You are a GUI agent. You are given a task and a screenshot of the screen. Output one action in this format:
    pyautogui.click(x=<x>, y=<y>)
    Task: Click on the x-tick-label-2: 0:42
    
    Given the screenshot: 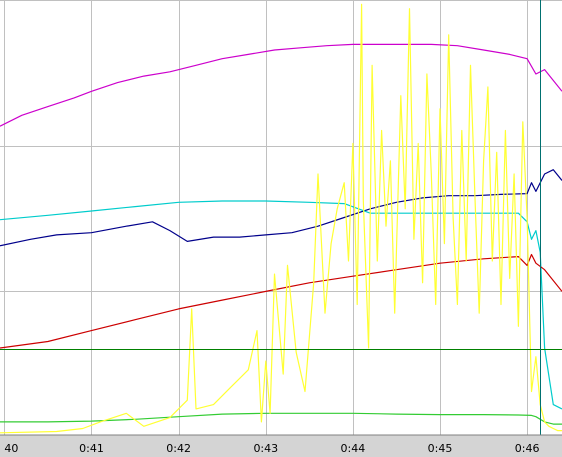 What is the action you would take?
    pyautogui.click(x=178, y=448)
    